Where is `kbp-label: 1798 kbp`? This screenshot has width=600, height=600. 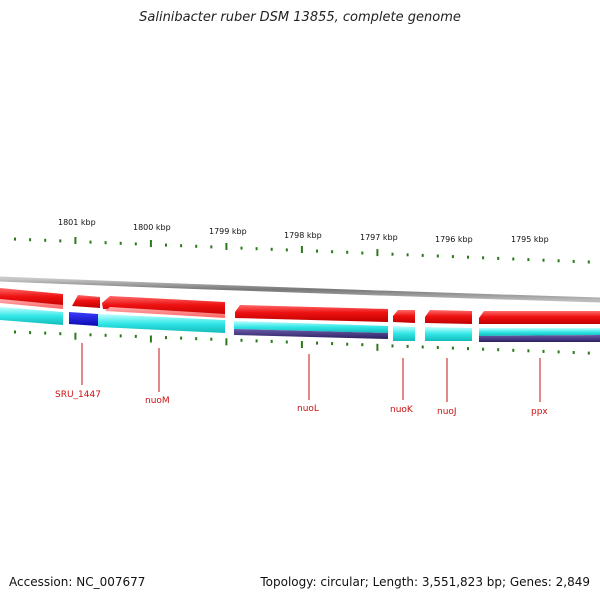 kbp-label: 1798 kbp is located at coordinates (303, 235).